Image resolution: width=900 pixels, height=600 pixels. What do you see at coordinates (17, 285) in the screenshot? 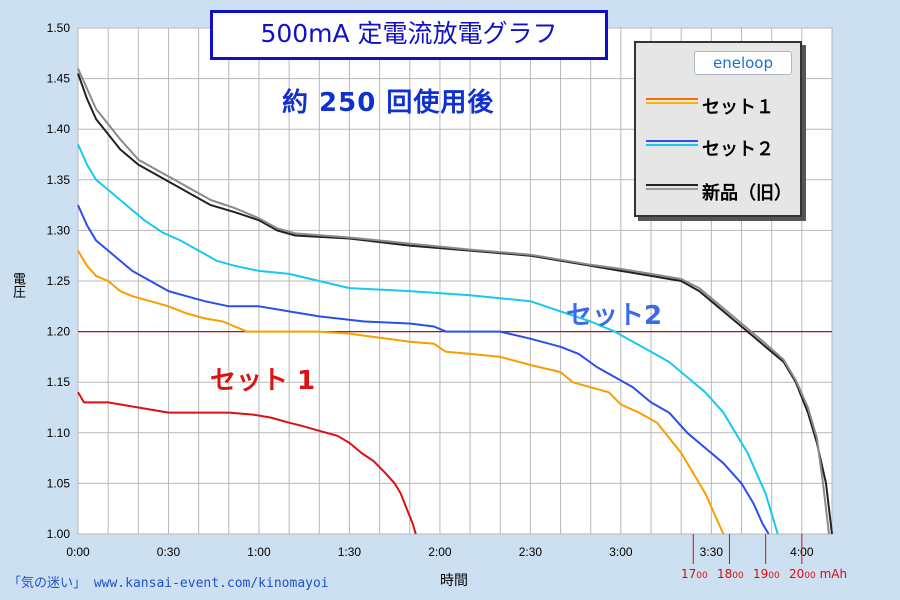
I see `y-axis-label: 電圧` at bounding box center [17, 285].